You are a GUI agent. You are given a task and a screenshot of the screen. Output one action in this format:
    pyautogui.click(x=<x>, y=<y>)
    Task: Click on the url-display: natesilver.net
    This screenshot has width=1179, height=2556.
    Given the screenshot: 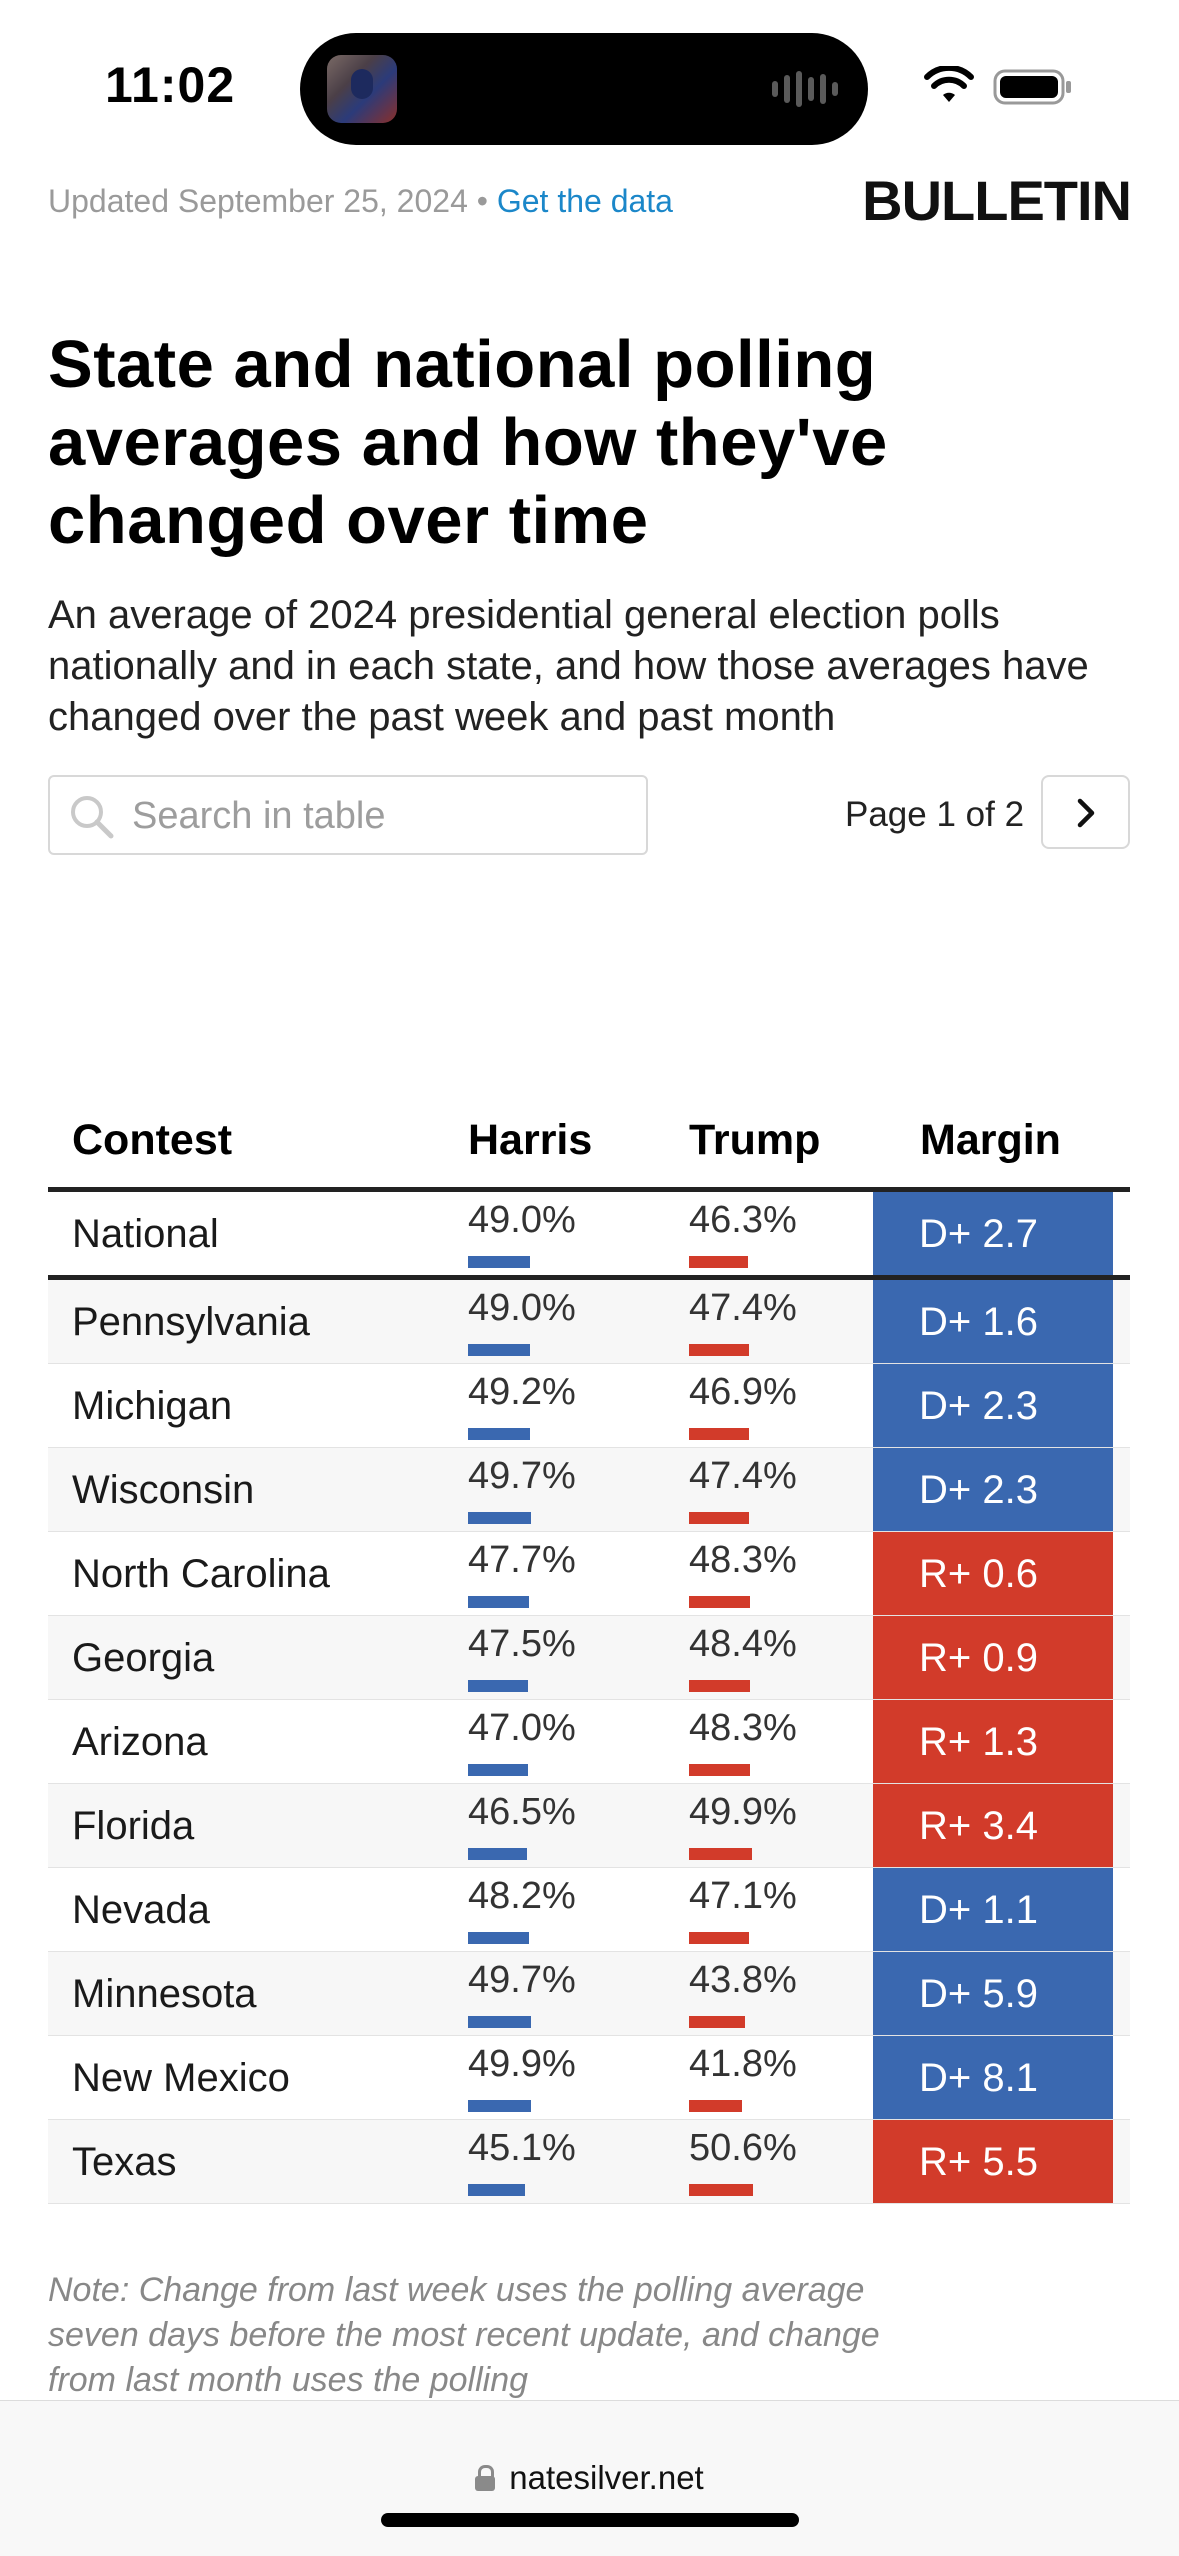 What is the action you would take?
    pyautogui.click(x=589, y=2478)
    